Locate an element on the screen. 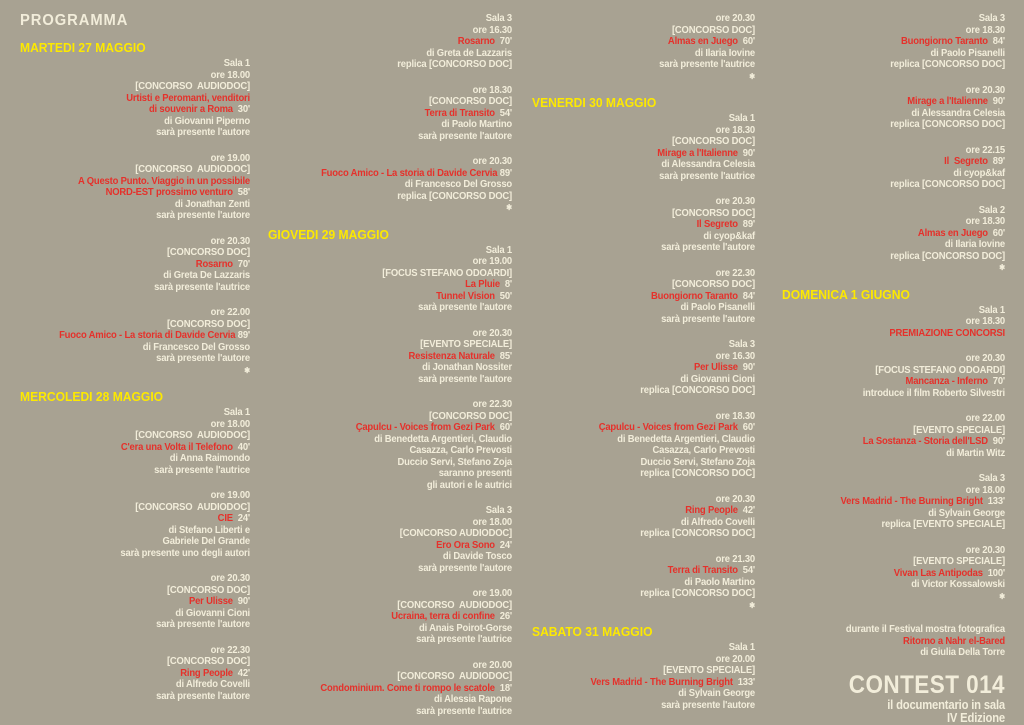  text-line: durante il Festival mostra fotografica is located at coordinates (904, 629).